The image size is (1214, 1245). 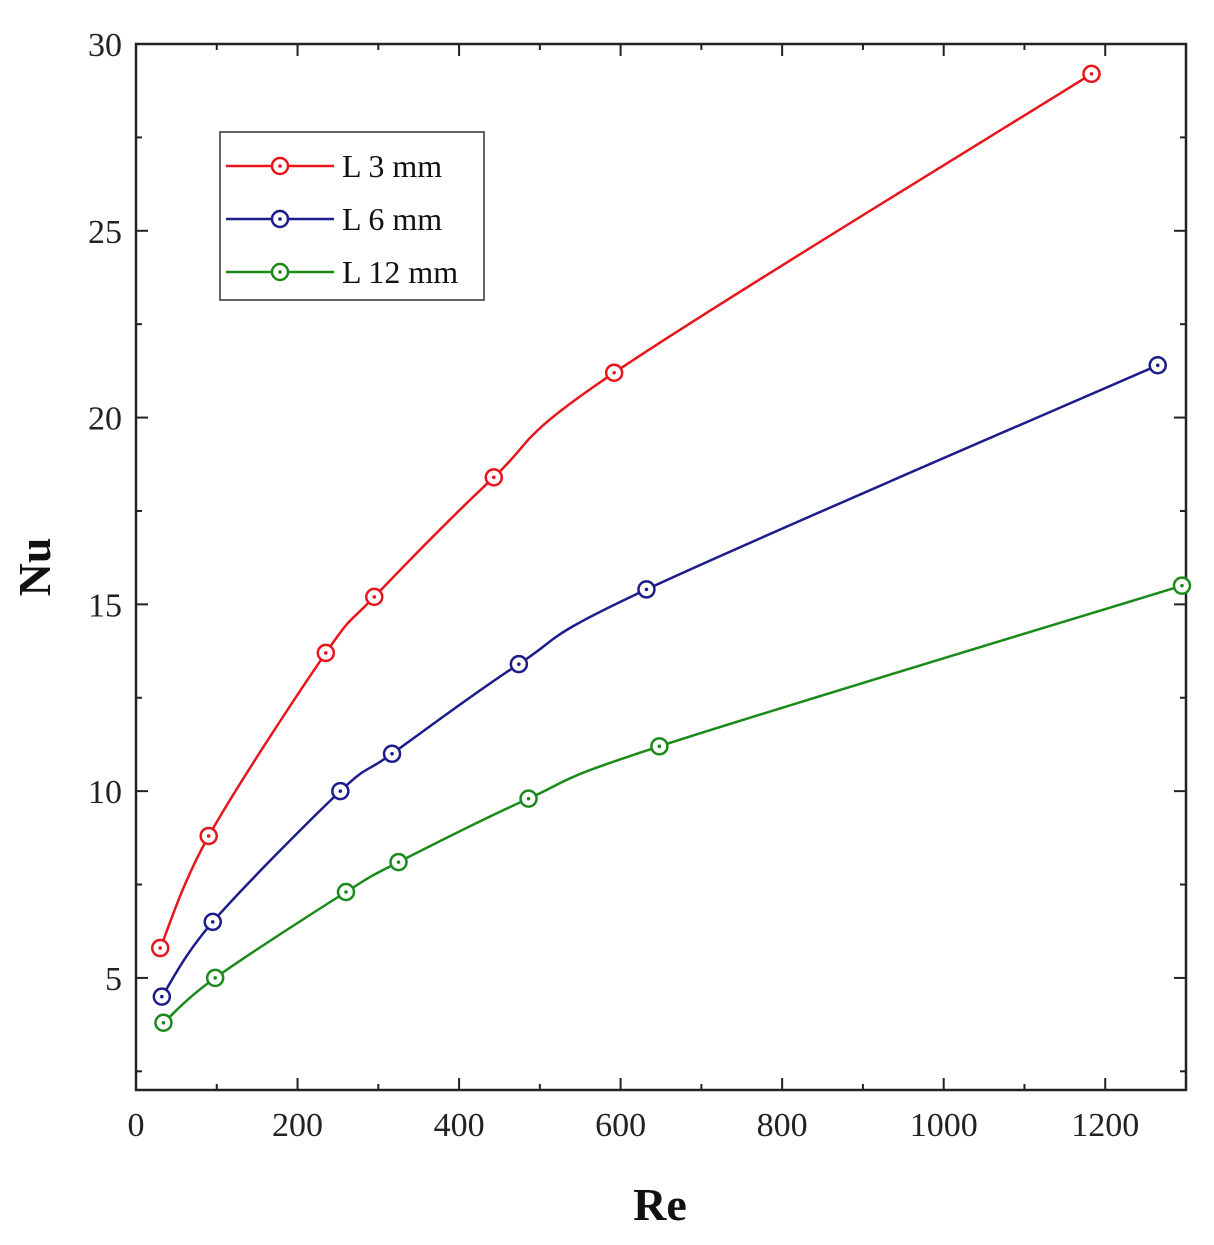 What do you see at coordinates (105, 45) in the screenshot?
I see `y-tick-label: 30` at bounding box center [105, 45].